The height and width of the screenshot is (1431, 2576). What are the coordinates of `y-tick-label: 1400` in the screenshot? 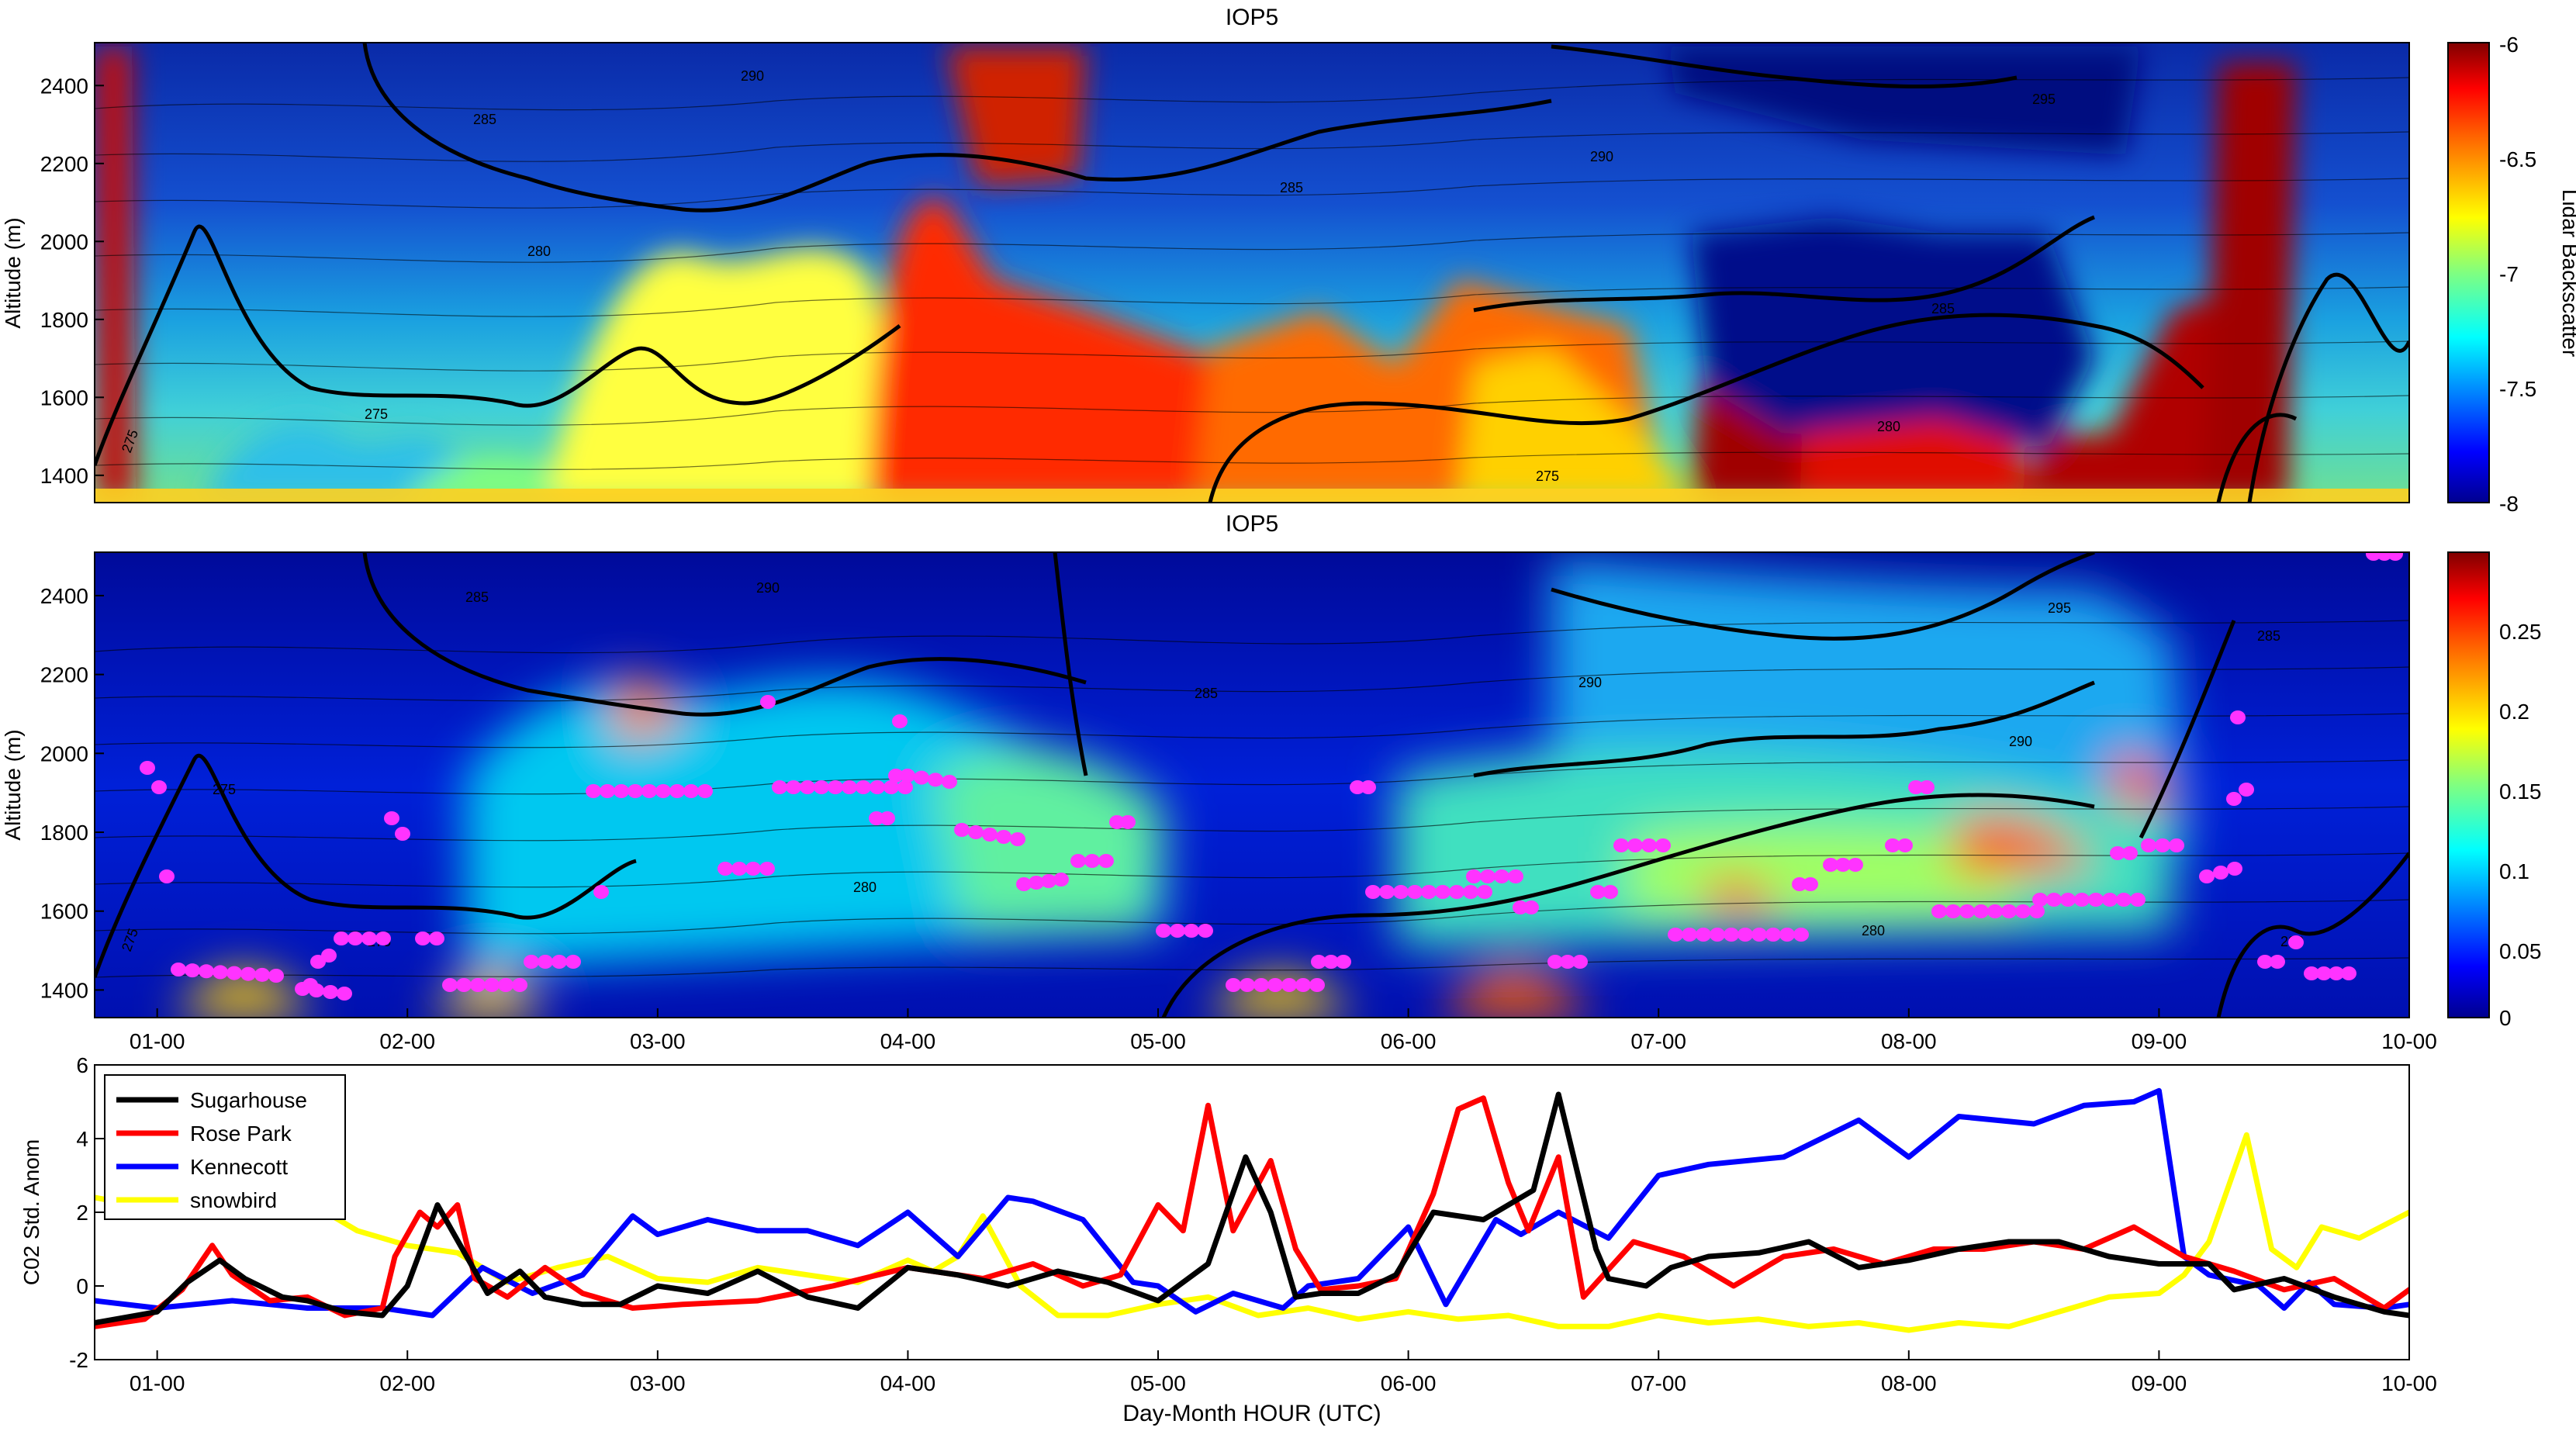 It's located at (64, 990).